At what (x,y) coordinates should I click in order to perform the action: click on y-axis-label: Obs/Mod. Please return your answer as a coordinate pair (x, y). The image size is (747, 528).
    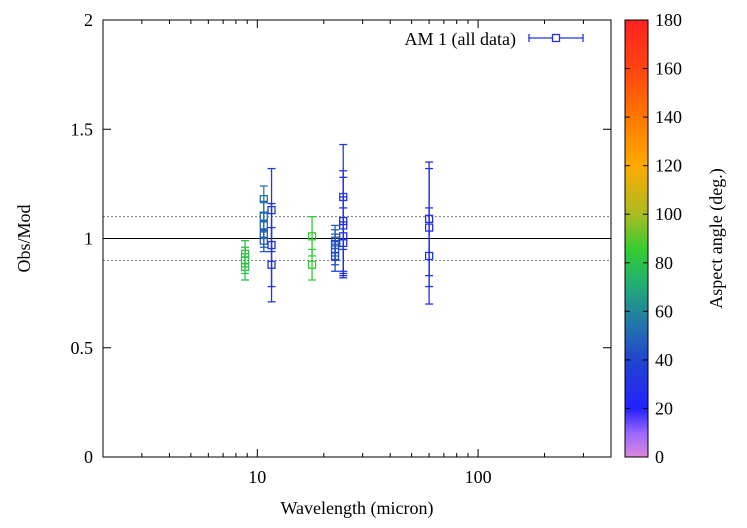
    Looking at the image, I should click on (24, 238).